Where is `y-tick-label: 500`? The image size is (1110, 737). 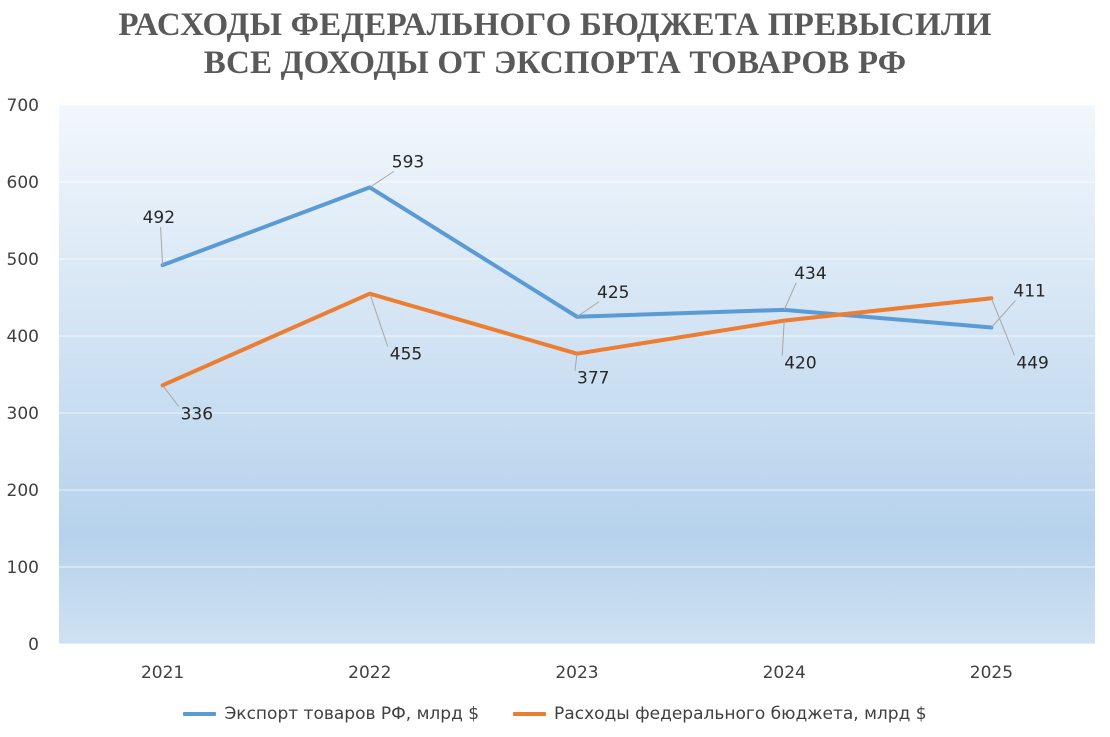 y-tick-label: 500 is located at coordinates (23, 260).